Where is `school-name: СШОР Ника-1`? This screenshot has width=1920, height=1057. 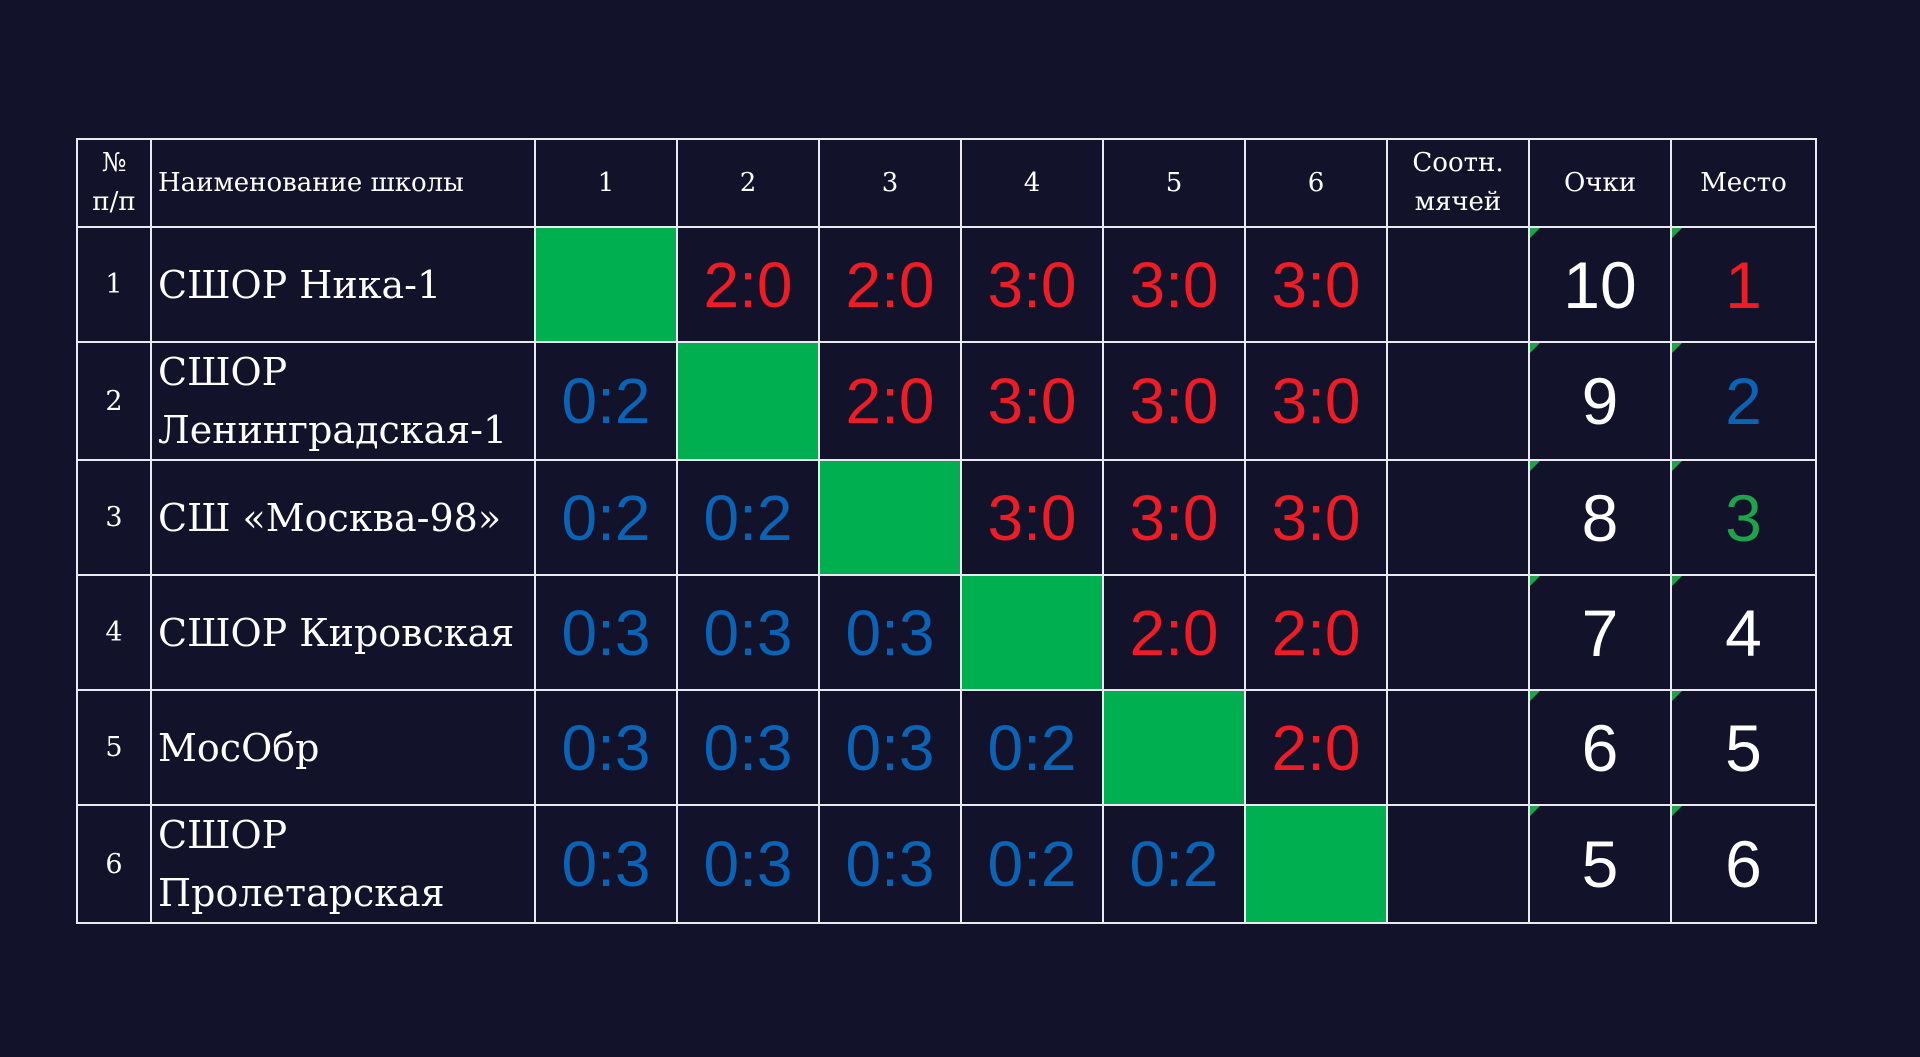 school-name: СШОР Ника-1 is located at coordinates (343, 284).